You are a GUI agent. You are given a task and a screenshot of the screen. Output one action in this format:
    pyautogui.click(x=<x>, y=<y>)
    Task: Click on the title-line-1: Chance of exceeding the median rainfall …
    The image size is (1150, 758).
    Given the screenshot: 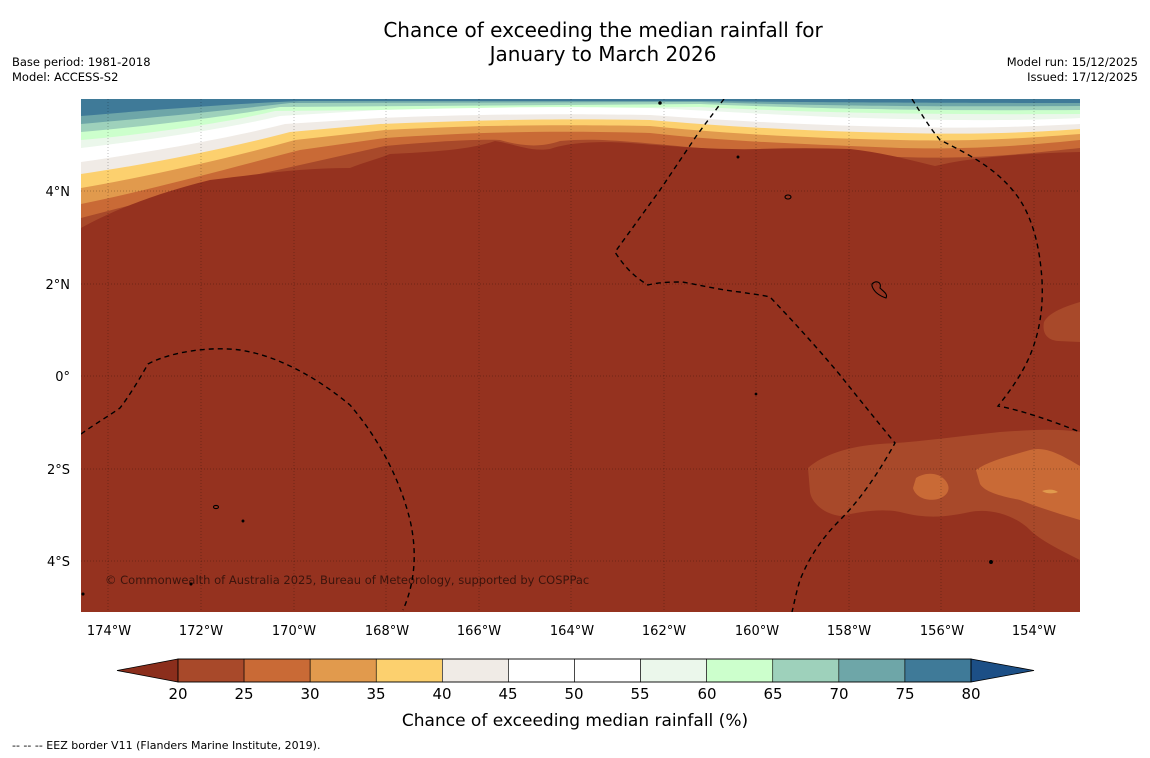 What is the action you would take?
    pyautogui.click(x=603, y=30)
    